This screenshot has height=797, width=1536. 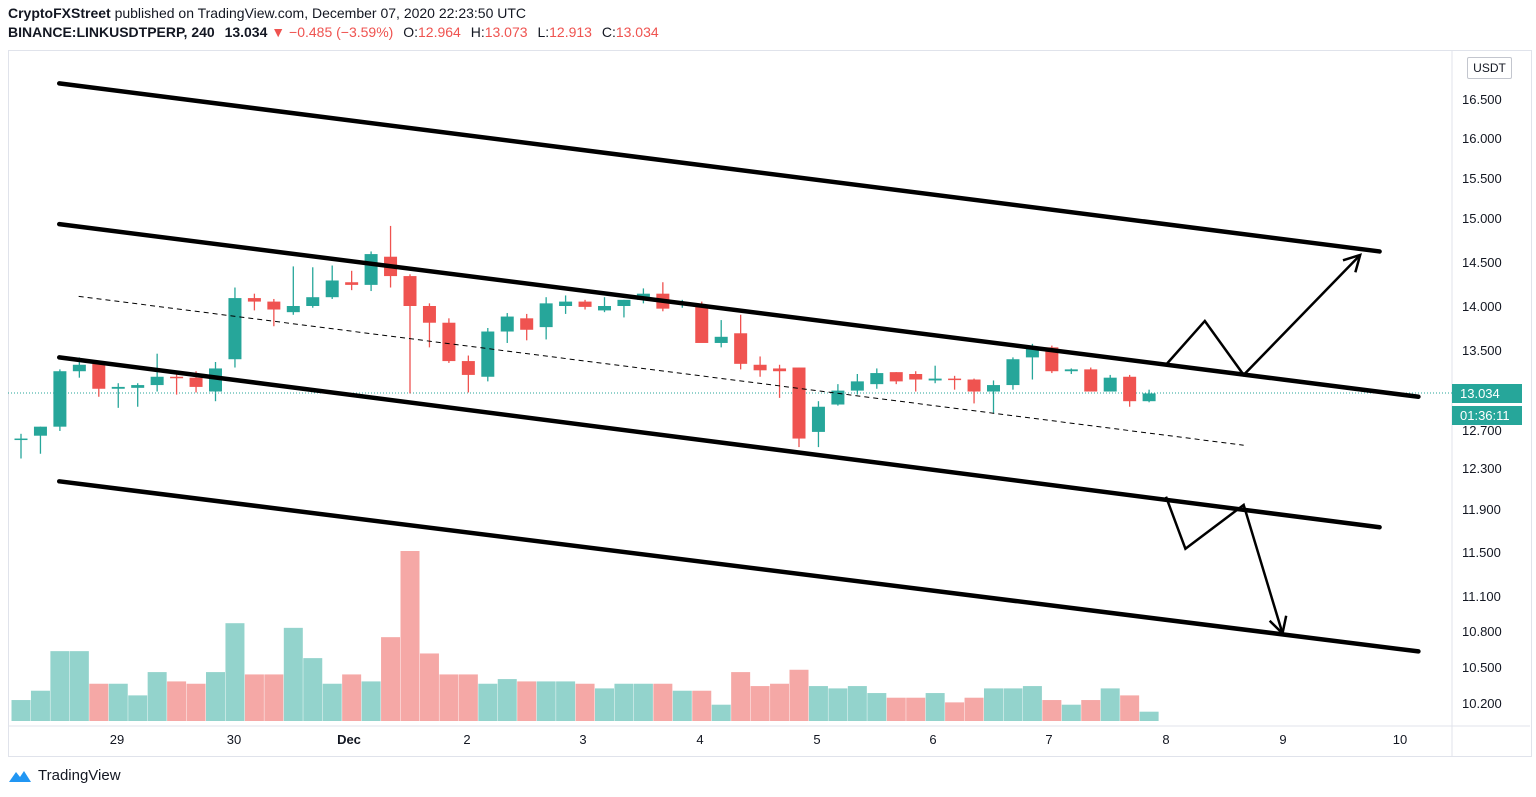 What do you see at coordinates (1482, 430) in the screenshot?
I see `price-tick-label: 12.700` at bounding box center [1482, 430].